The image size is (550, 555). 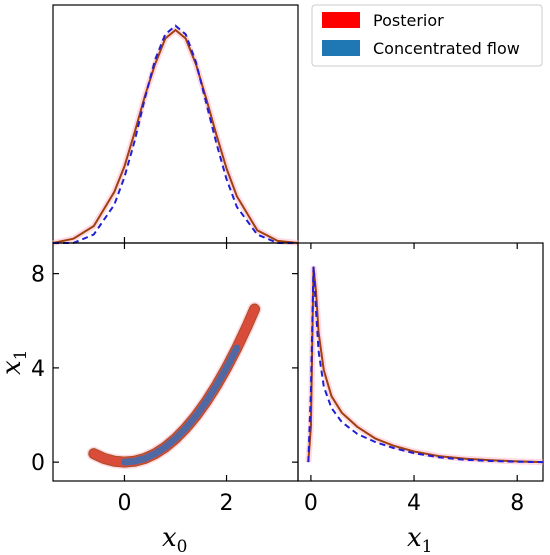 I want to click on legend: Posterior Concentrated flow, so click(x=427, y=35).